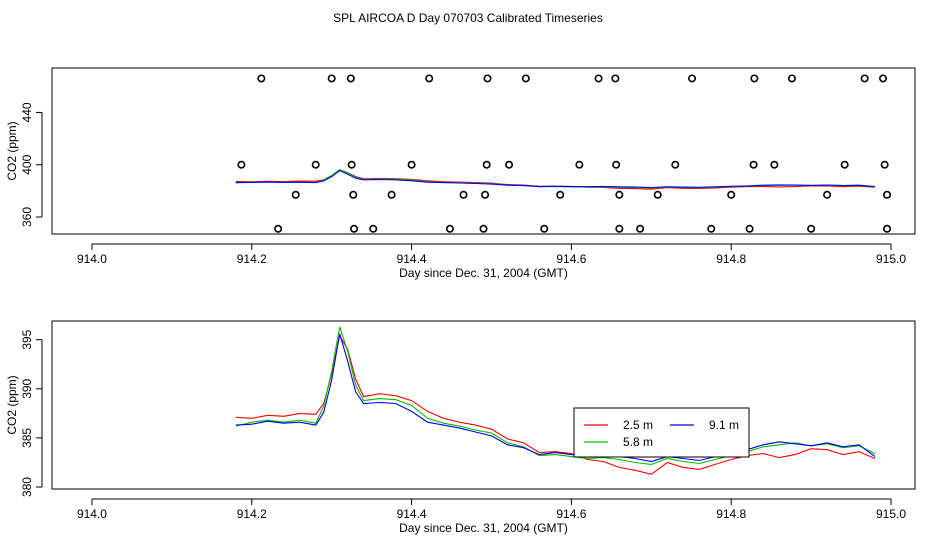 The height and width of the screenshot is (540, 936). Describe the element at coordinates (27, 164) in the screenshot. I see `y-tick-label: 400` at that location.